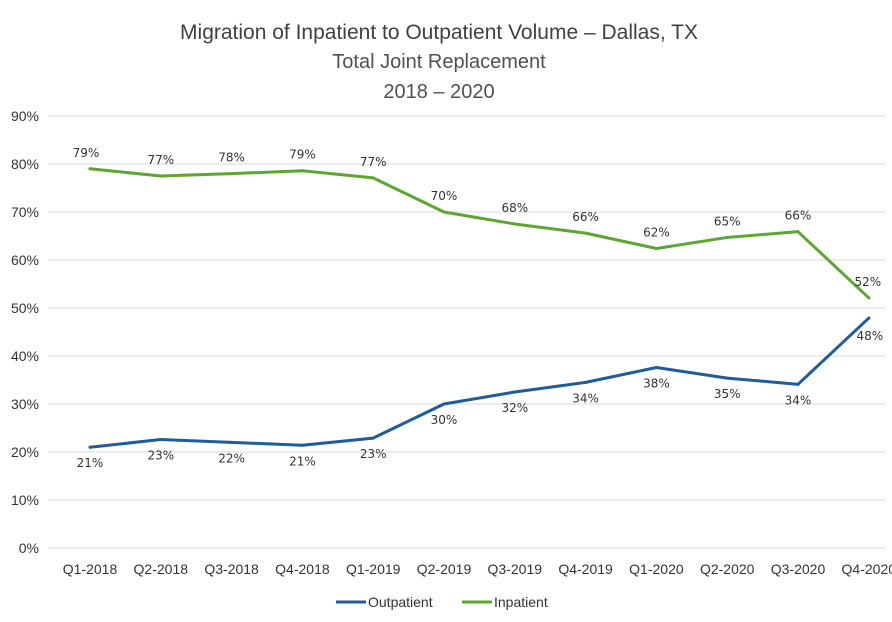 The width and height of the screenshot is (892, 622). Describe the element at coordinates (231, 158) in the screenshot. I see `data-label-inpatient: 78%` at that location.